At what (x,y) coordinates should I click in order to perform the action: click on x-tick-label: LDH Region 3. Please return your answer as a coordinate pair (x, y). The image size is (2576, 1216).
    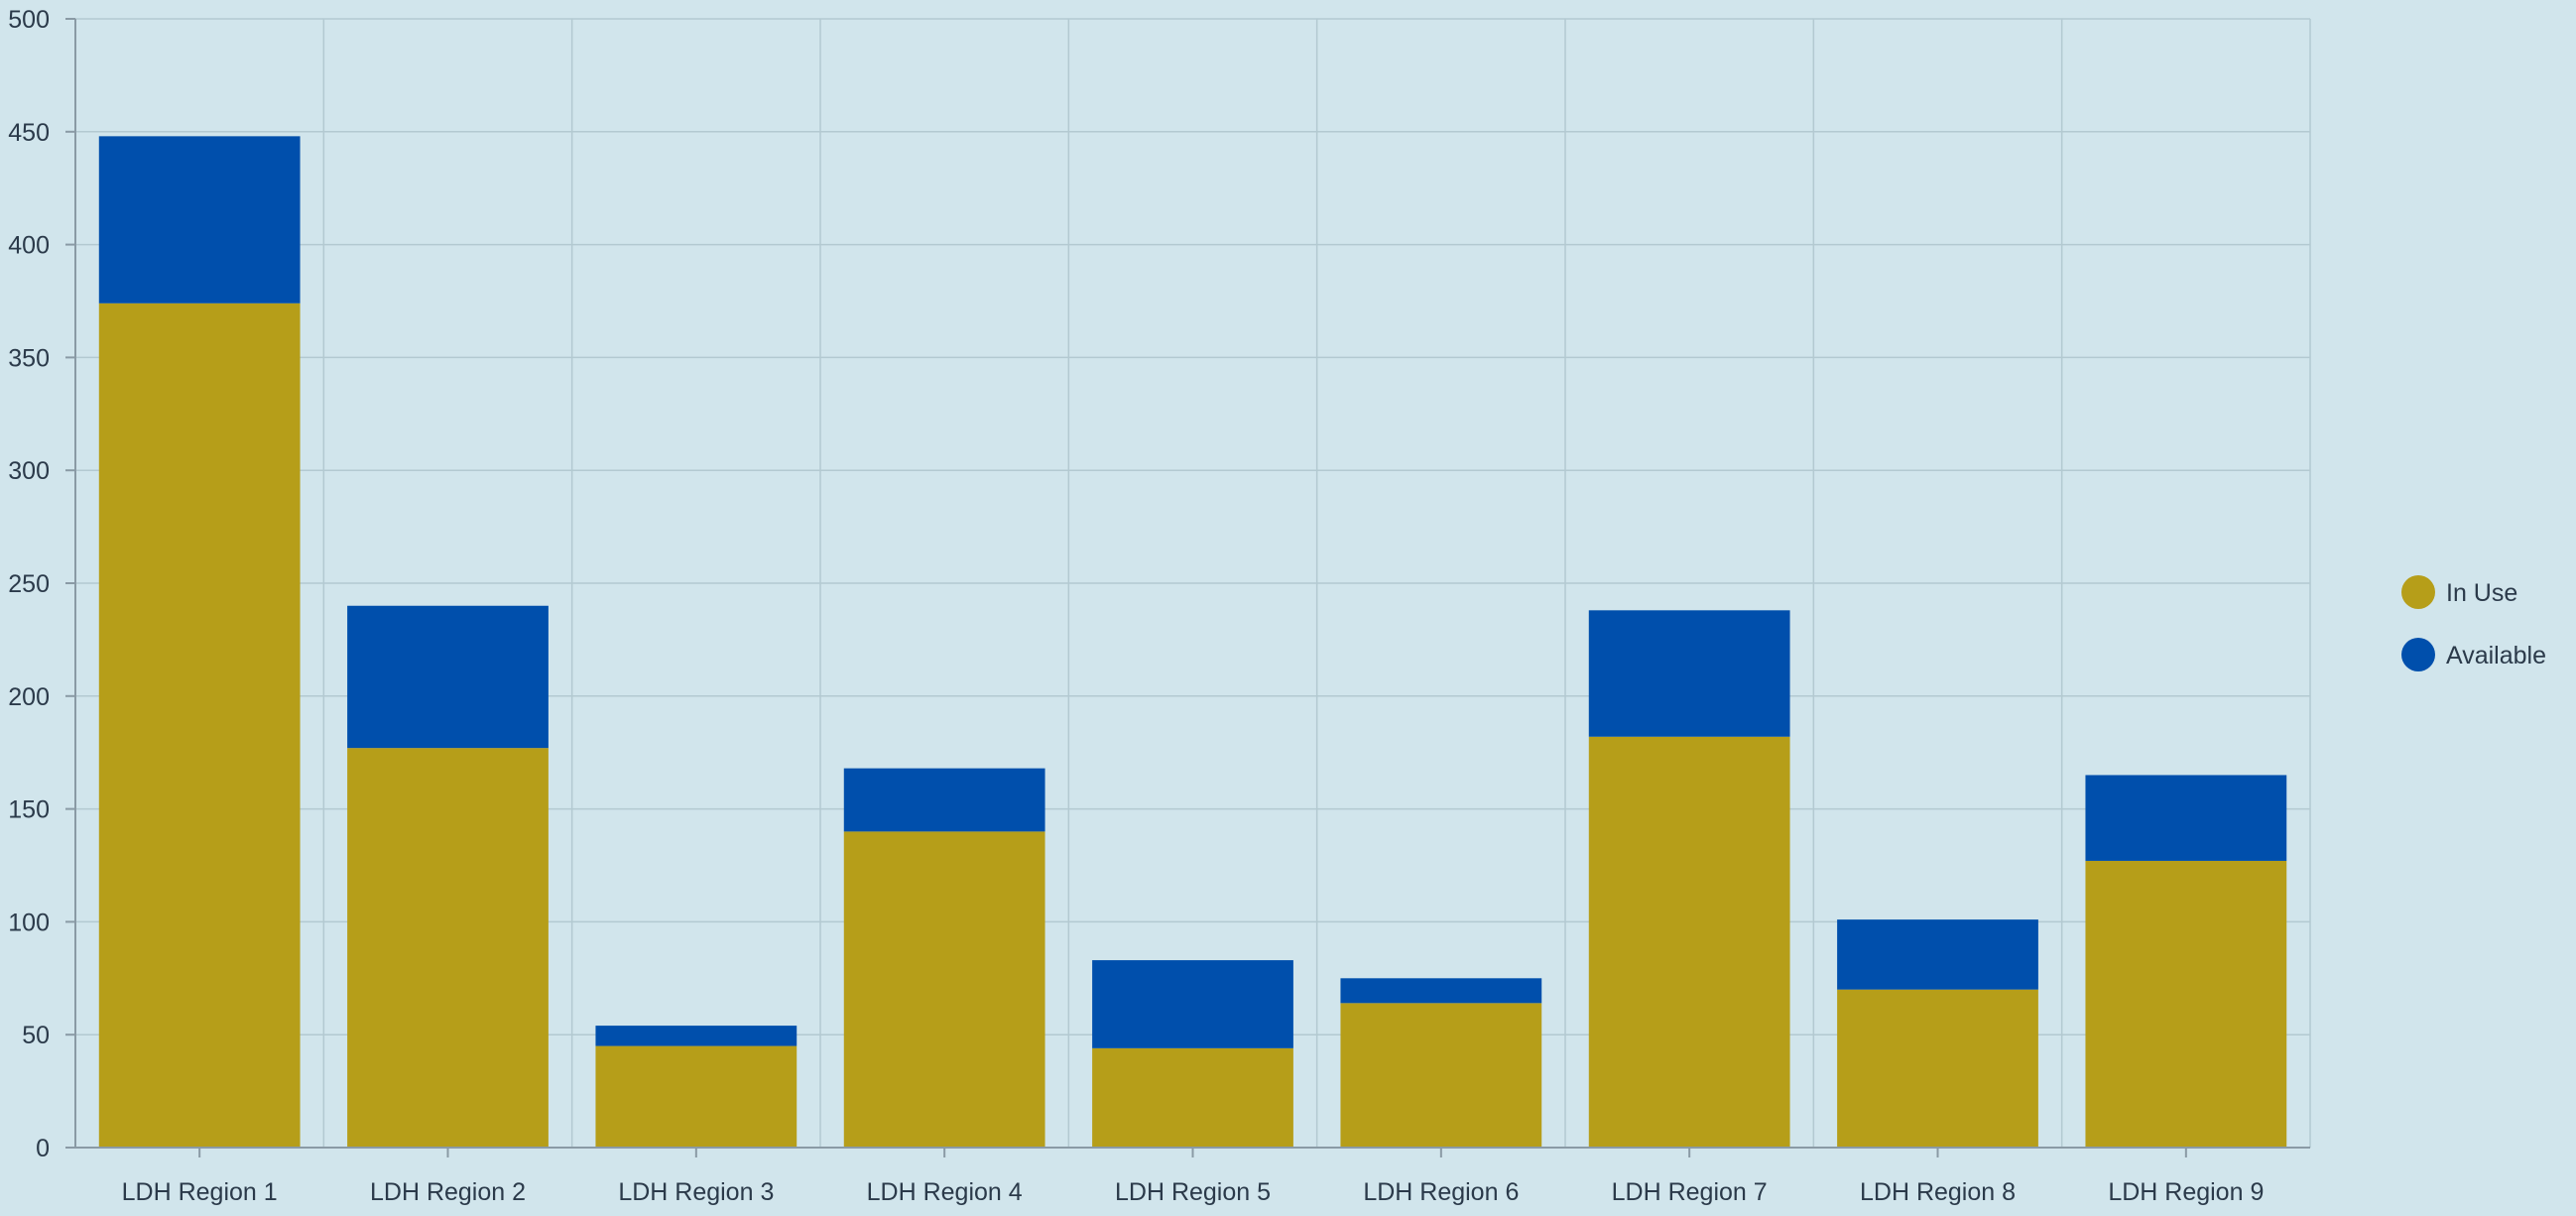
    Looking at the image, I should click on (696, 1192).